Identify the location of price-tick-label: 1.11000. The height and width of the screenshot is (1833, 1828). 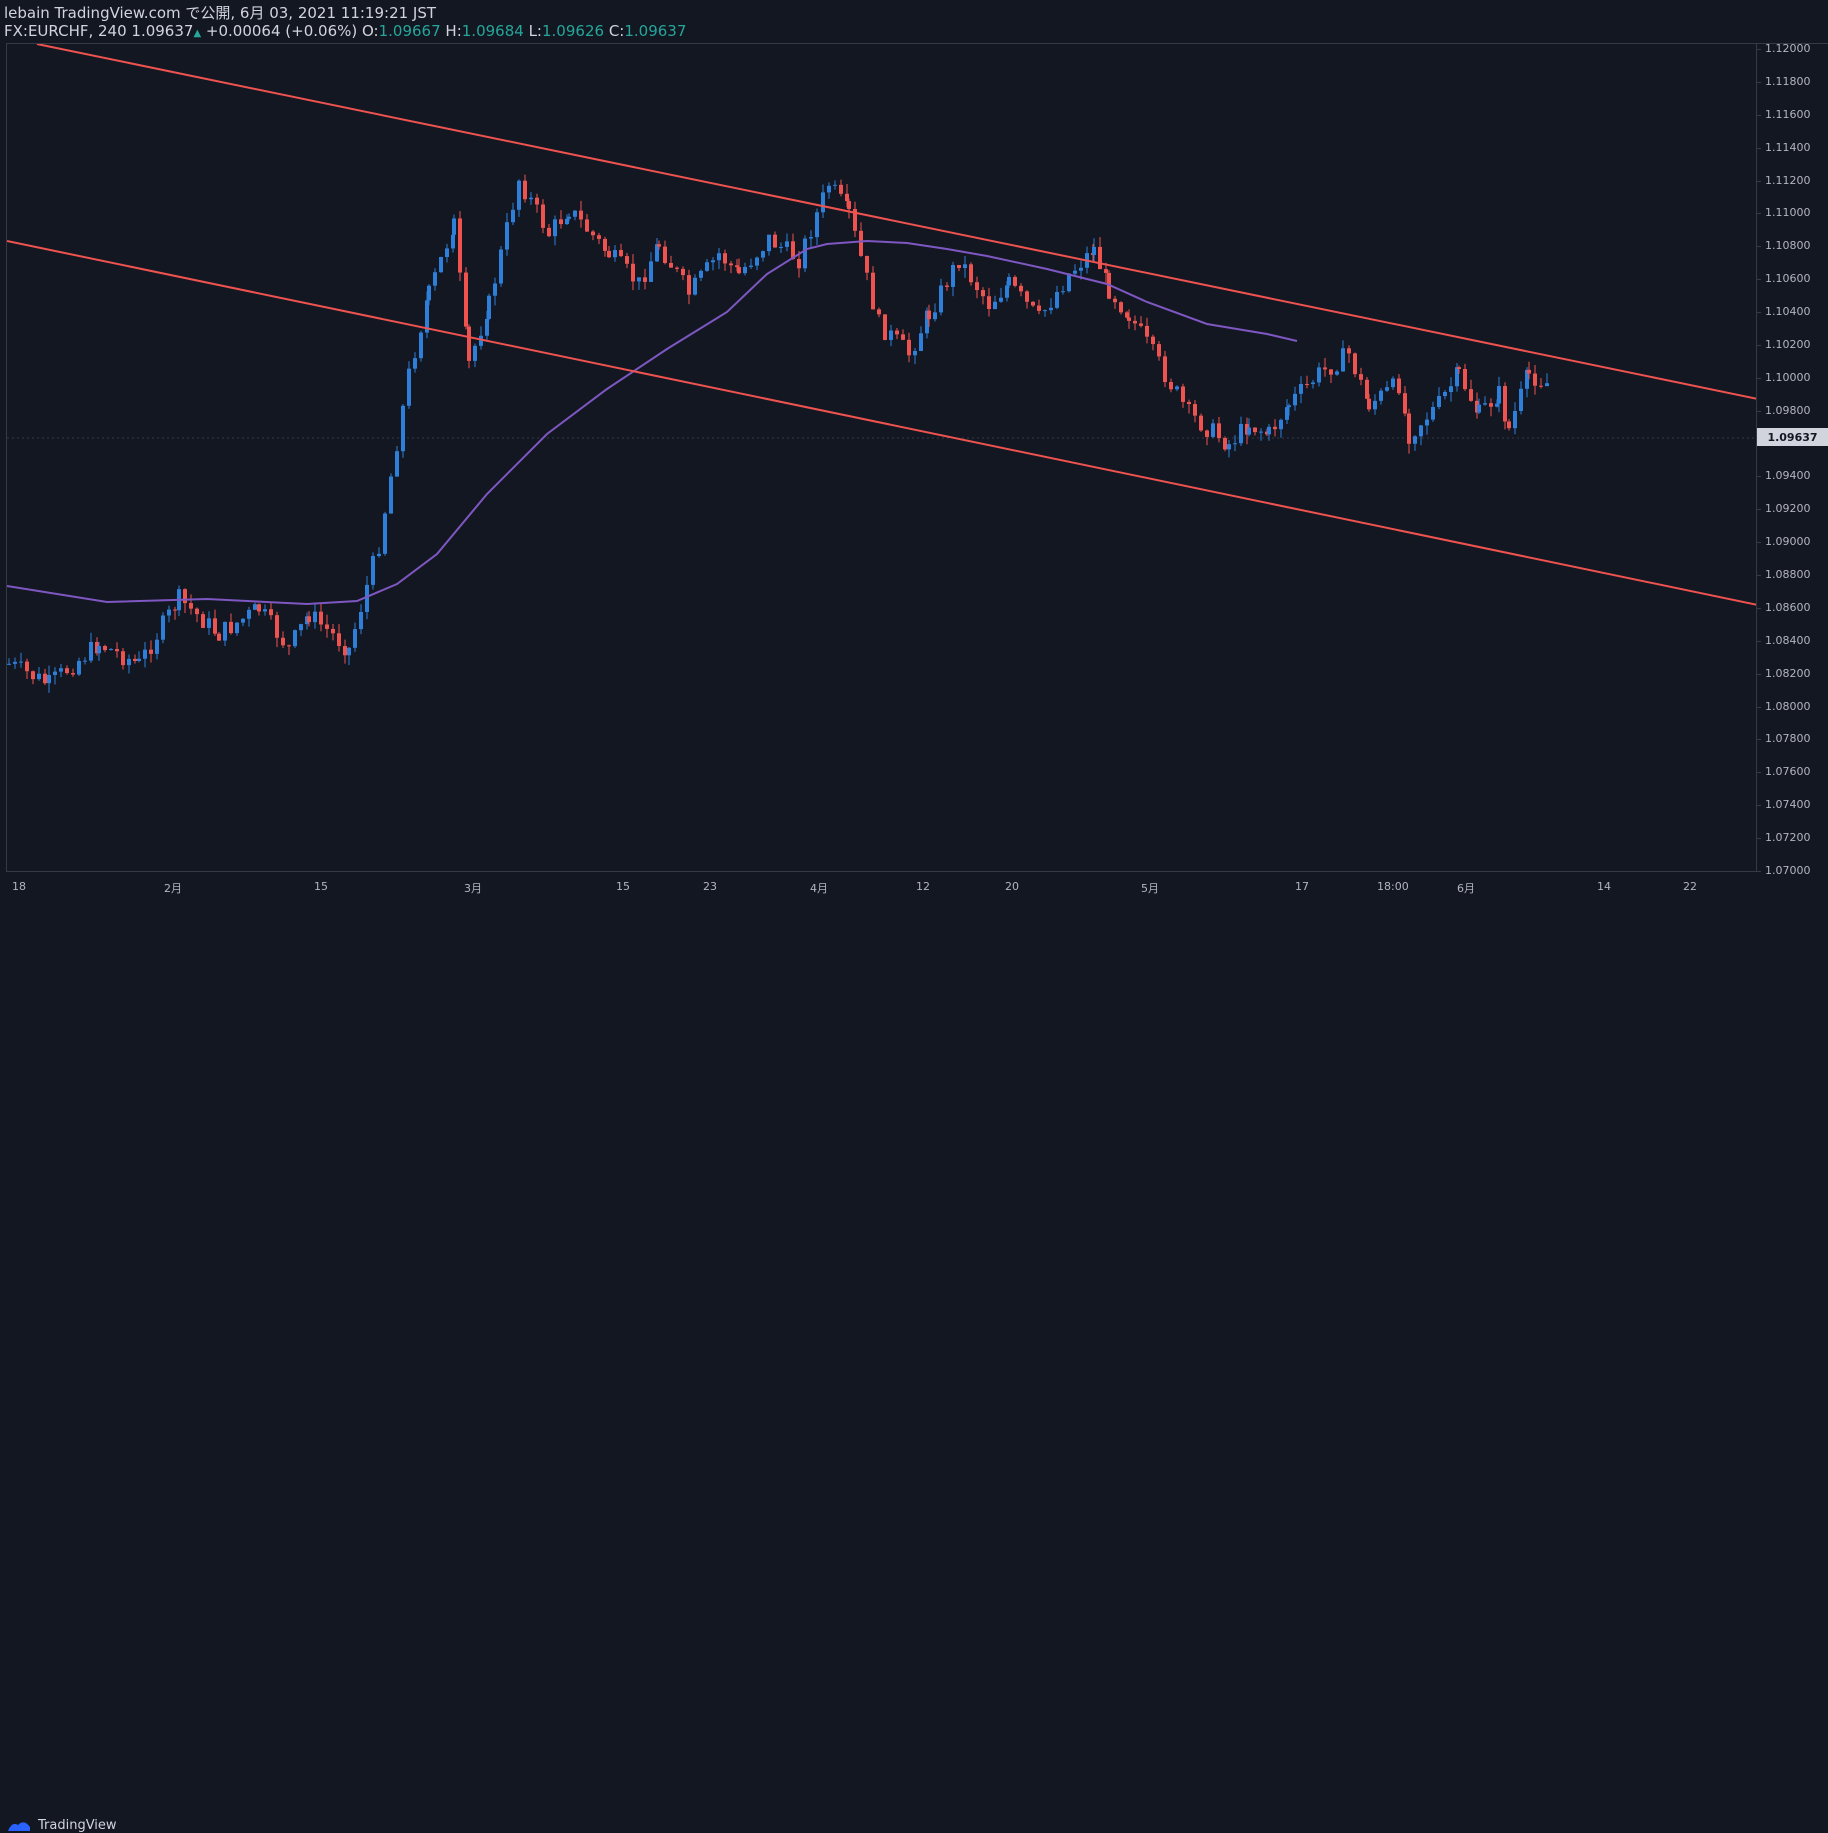
(1788, 213).